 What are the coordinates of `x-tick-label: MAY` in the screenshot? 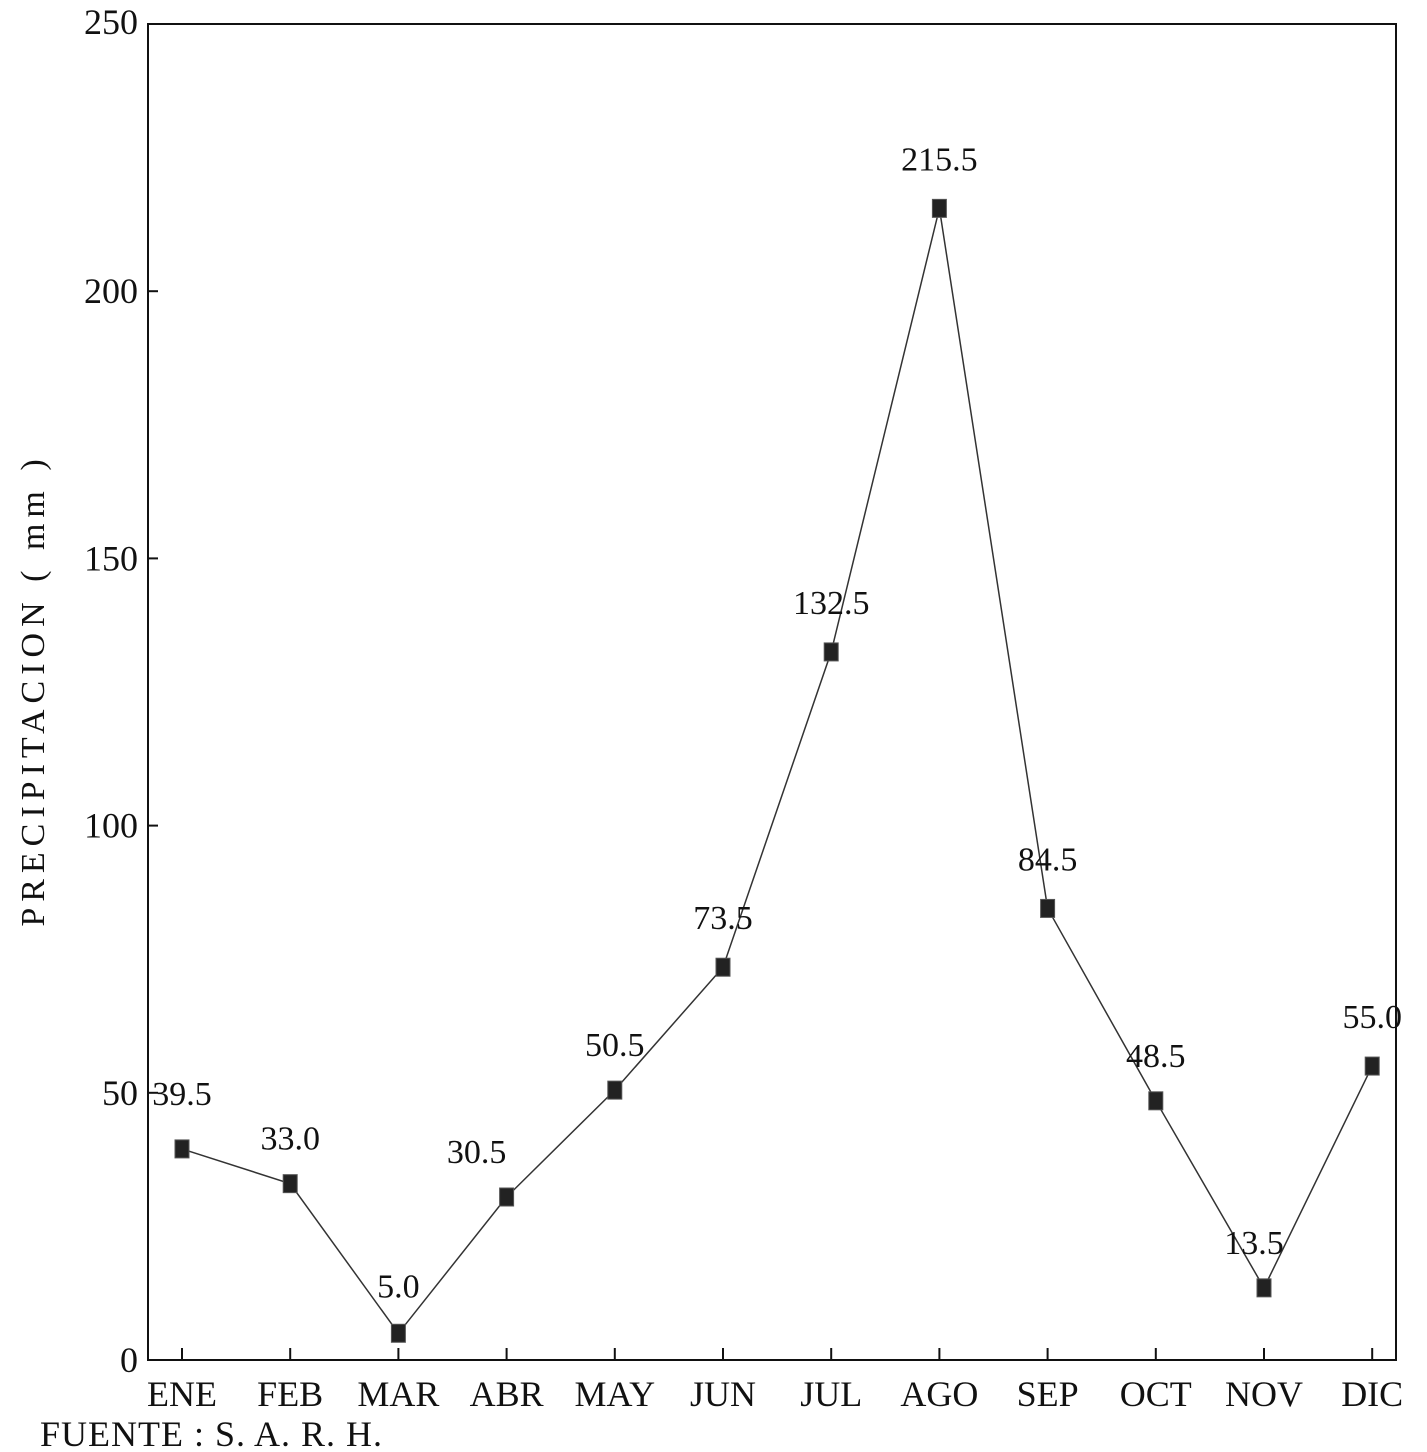 It's located at (614, 1394).